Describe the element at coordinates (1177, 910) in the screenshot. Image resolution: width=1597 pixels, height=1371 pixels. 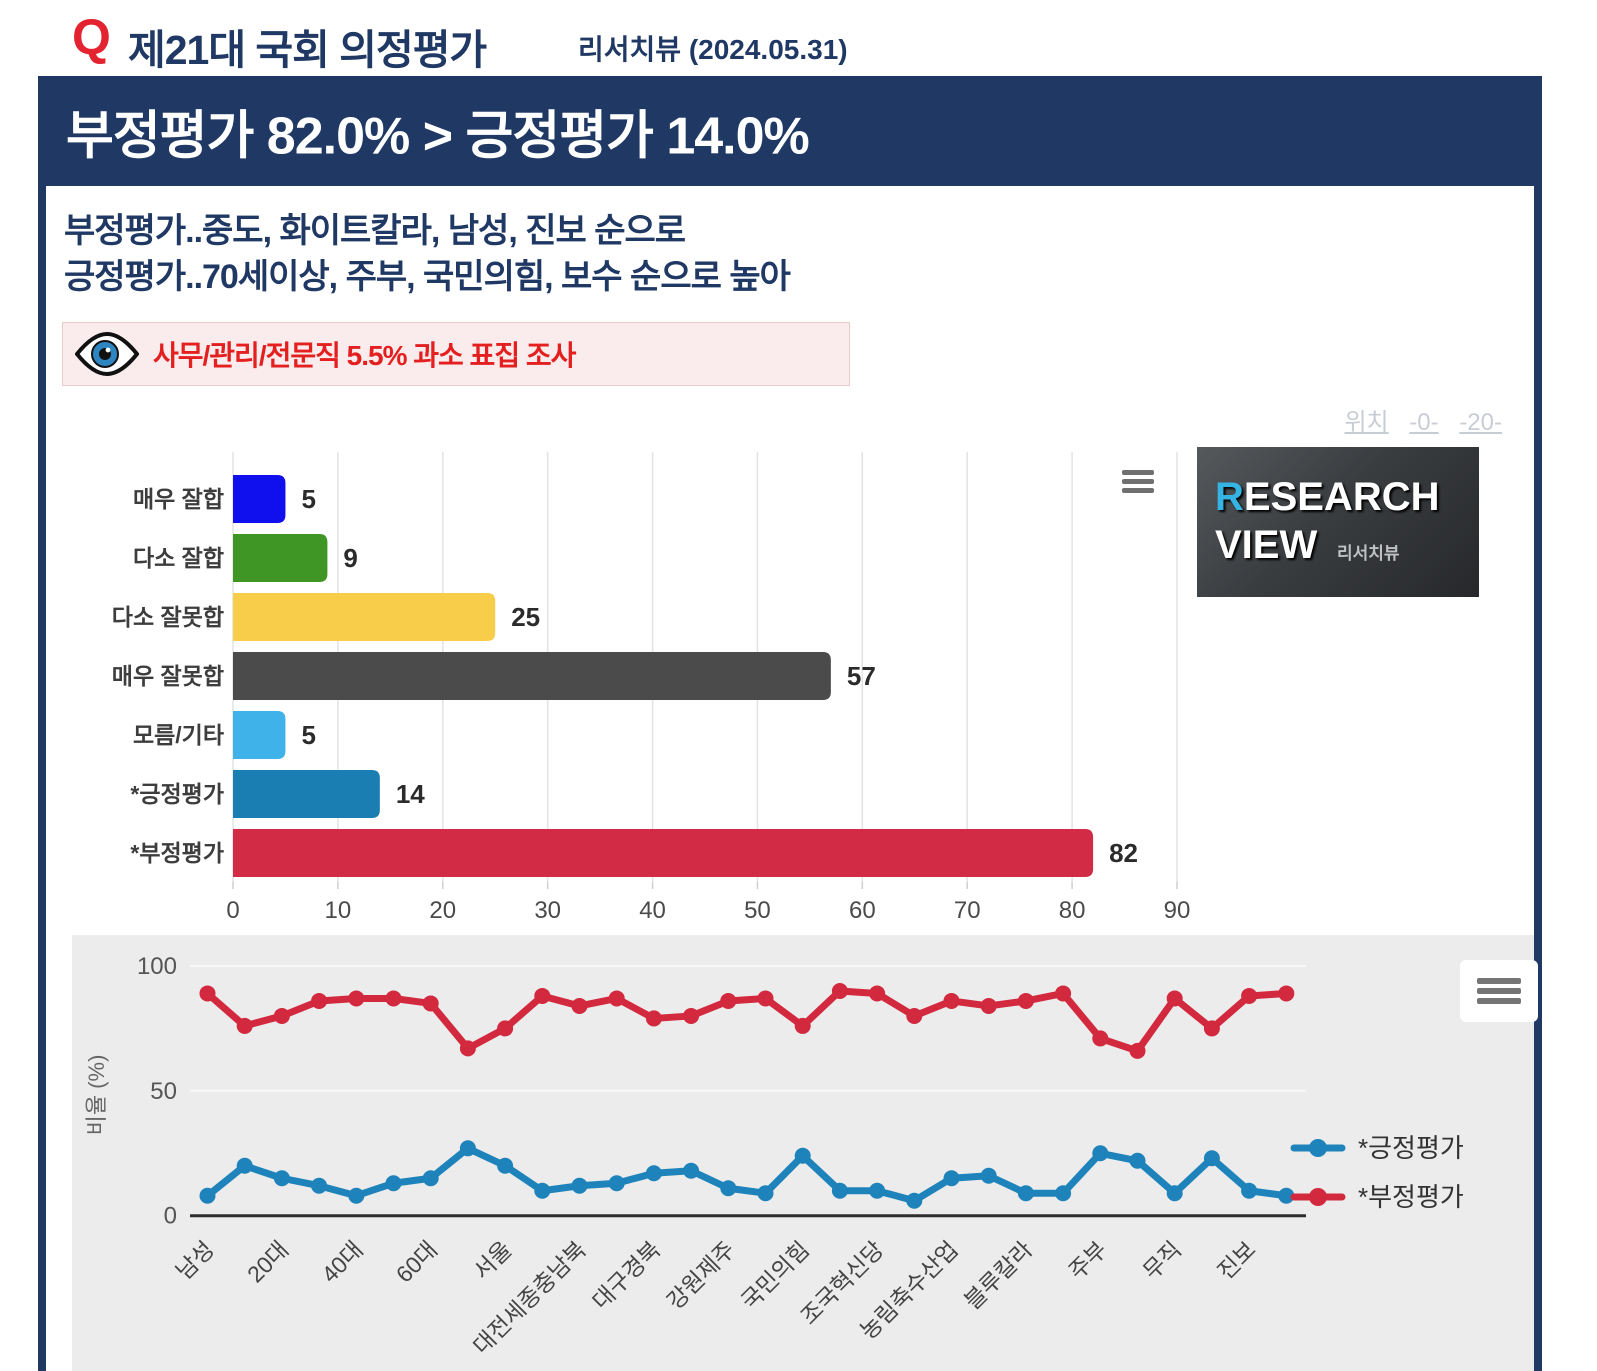
I see `bar-x-tick-label: 90` at that location.